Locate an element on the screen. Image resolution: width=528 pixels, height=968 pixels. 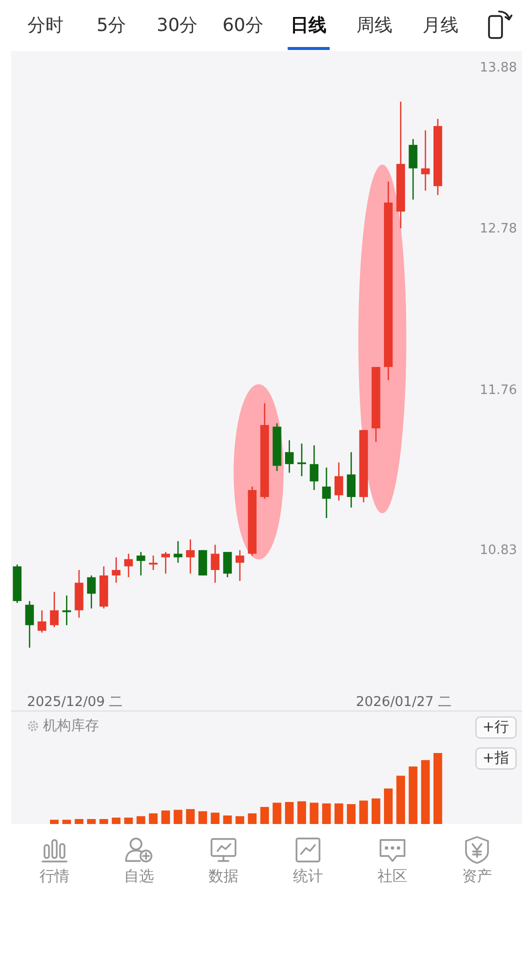
text: +指 is located at coordinates (496, 758).